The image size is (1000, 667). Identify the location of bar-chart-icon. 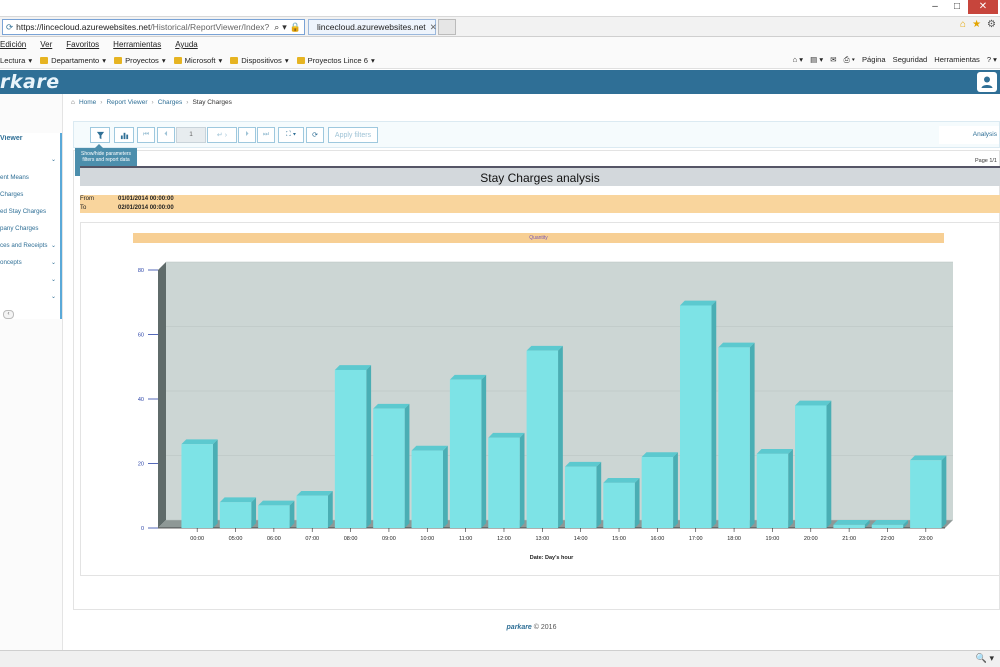
(124, 135).